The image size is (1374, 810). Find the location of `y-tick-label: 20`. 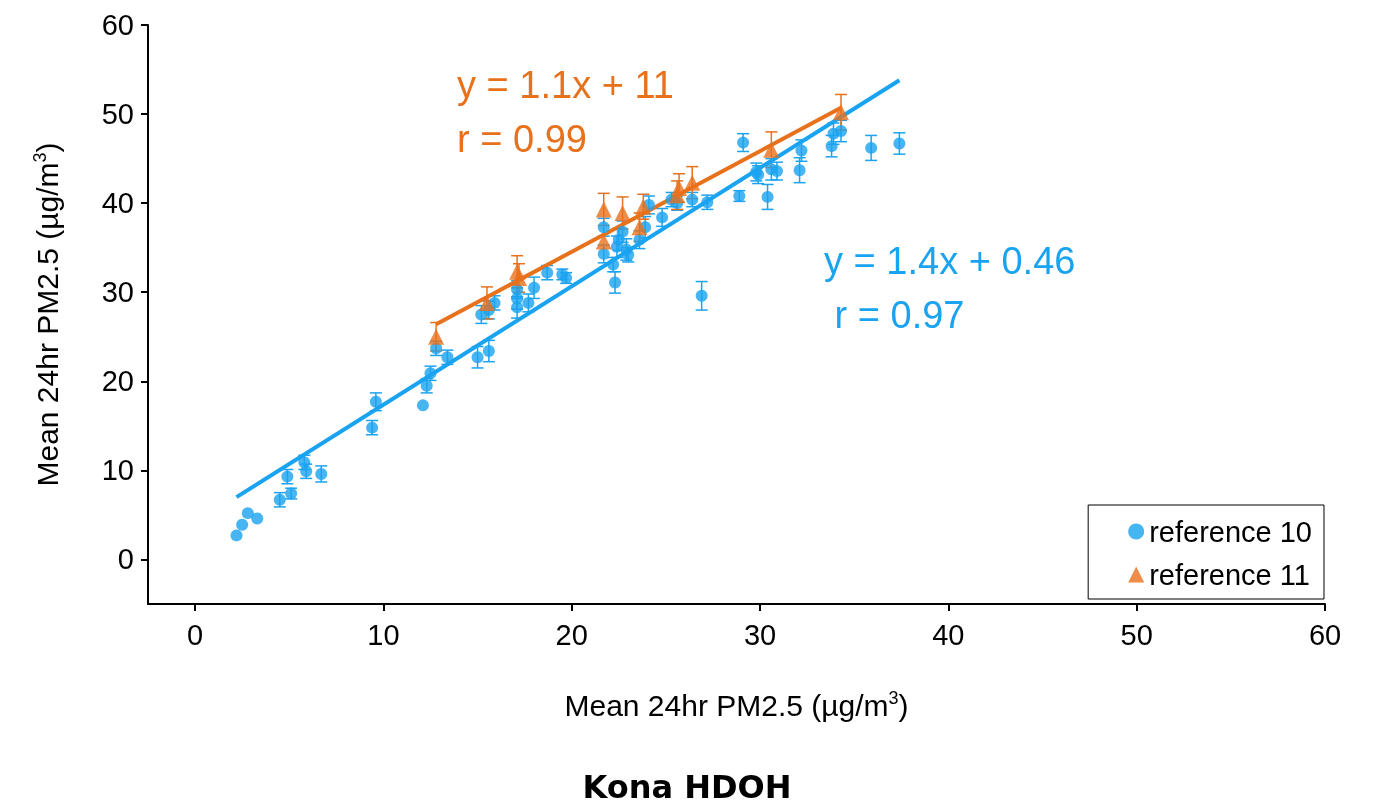

y-tick-label: 20 is located at coordinates (117, 381).